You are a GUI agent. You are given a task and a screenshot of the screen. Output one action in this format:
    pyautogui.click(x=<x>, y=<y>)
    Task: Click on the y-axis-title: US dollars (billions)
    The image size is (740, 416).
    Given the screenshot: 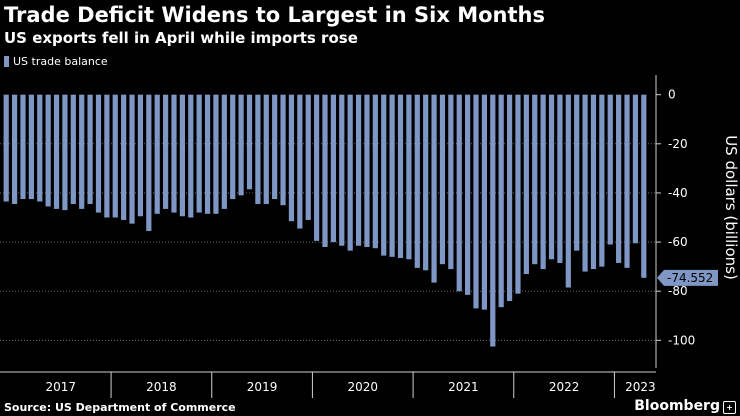 What is the action you would take?
    pyautogui.click(x=731, y=207)
    